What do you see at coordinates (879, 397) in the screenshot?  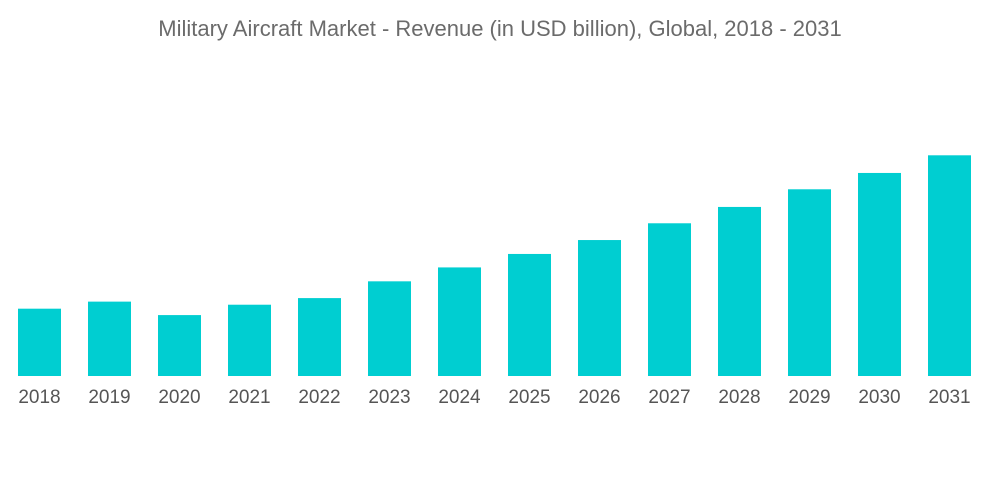 I see `x-tick-label: 2030` at bounding box center [879, 397].